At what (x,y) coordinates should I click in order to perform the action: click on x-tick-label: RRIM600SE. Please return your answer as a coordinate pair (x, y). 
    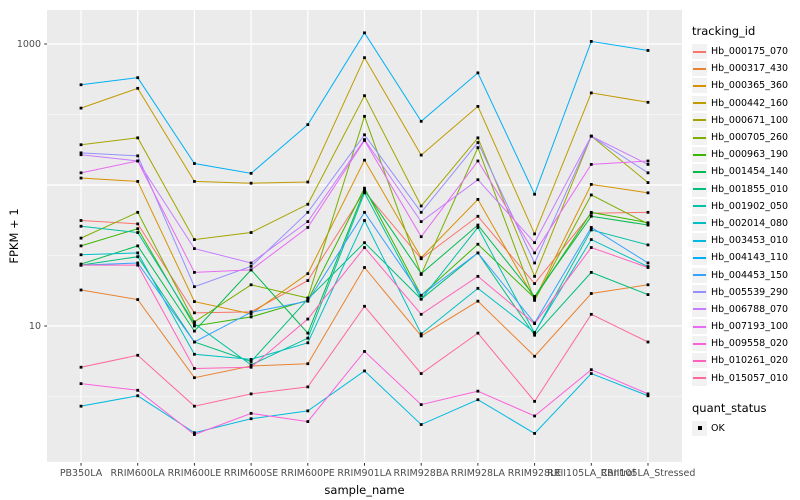
    Looking at the image, I should click on (251, 473).